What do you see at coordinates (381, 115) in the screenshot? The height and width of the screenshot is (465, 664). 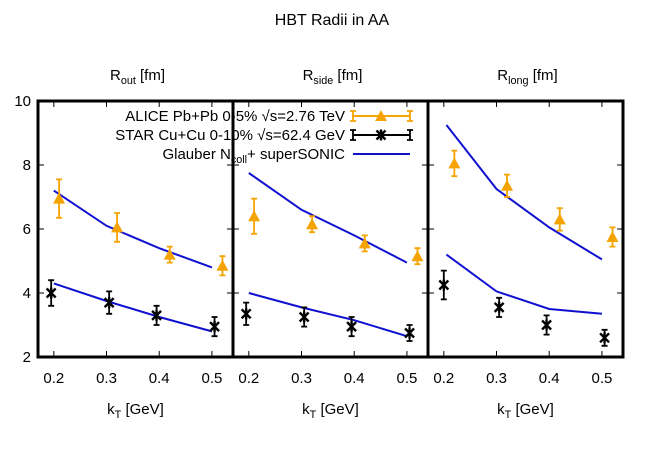 I see `legend-symbol-alice` at bounding box center [381, 115].